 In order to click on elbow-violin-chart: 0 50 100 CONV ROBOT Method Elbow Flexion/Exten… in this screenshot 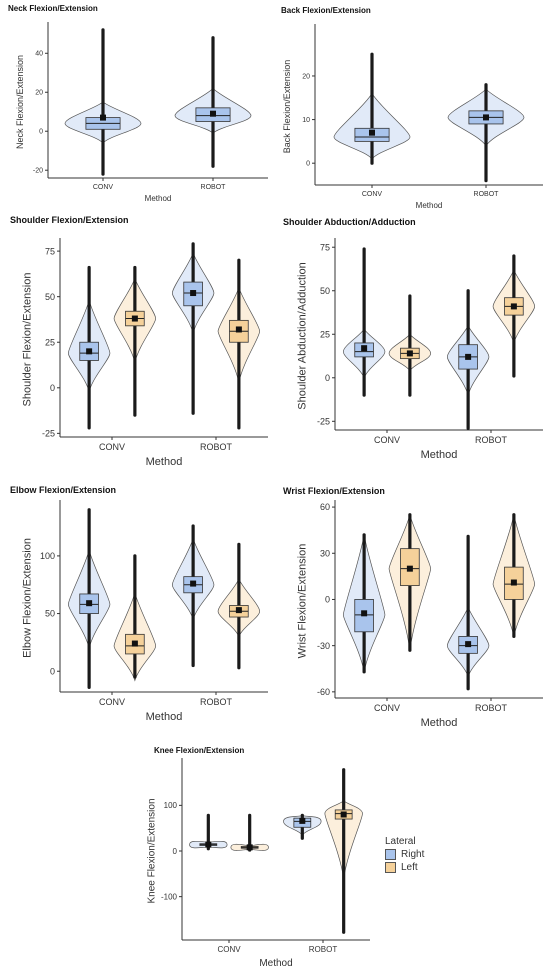, I will do `click(144, 611)`.